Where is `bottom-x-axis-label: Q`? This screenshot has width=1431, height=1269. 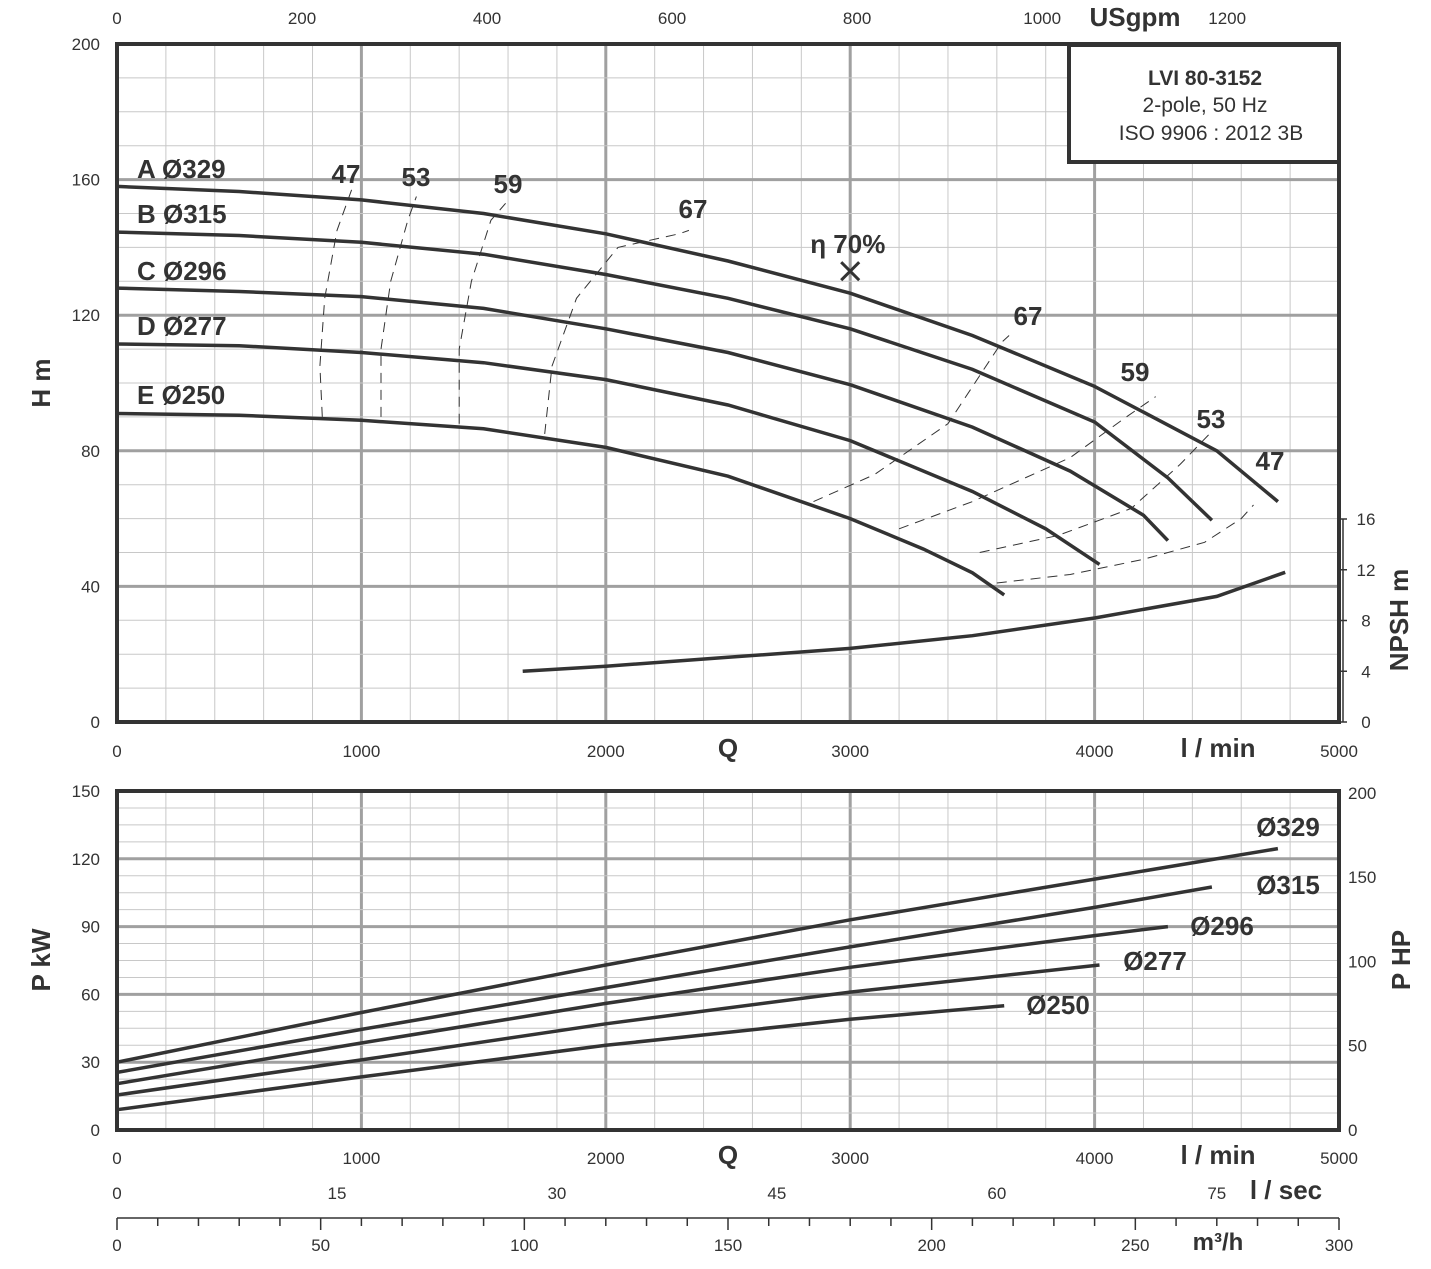
bottom-x-axis-label: Q is located at coordinates (728, 1155).